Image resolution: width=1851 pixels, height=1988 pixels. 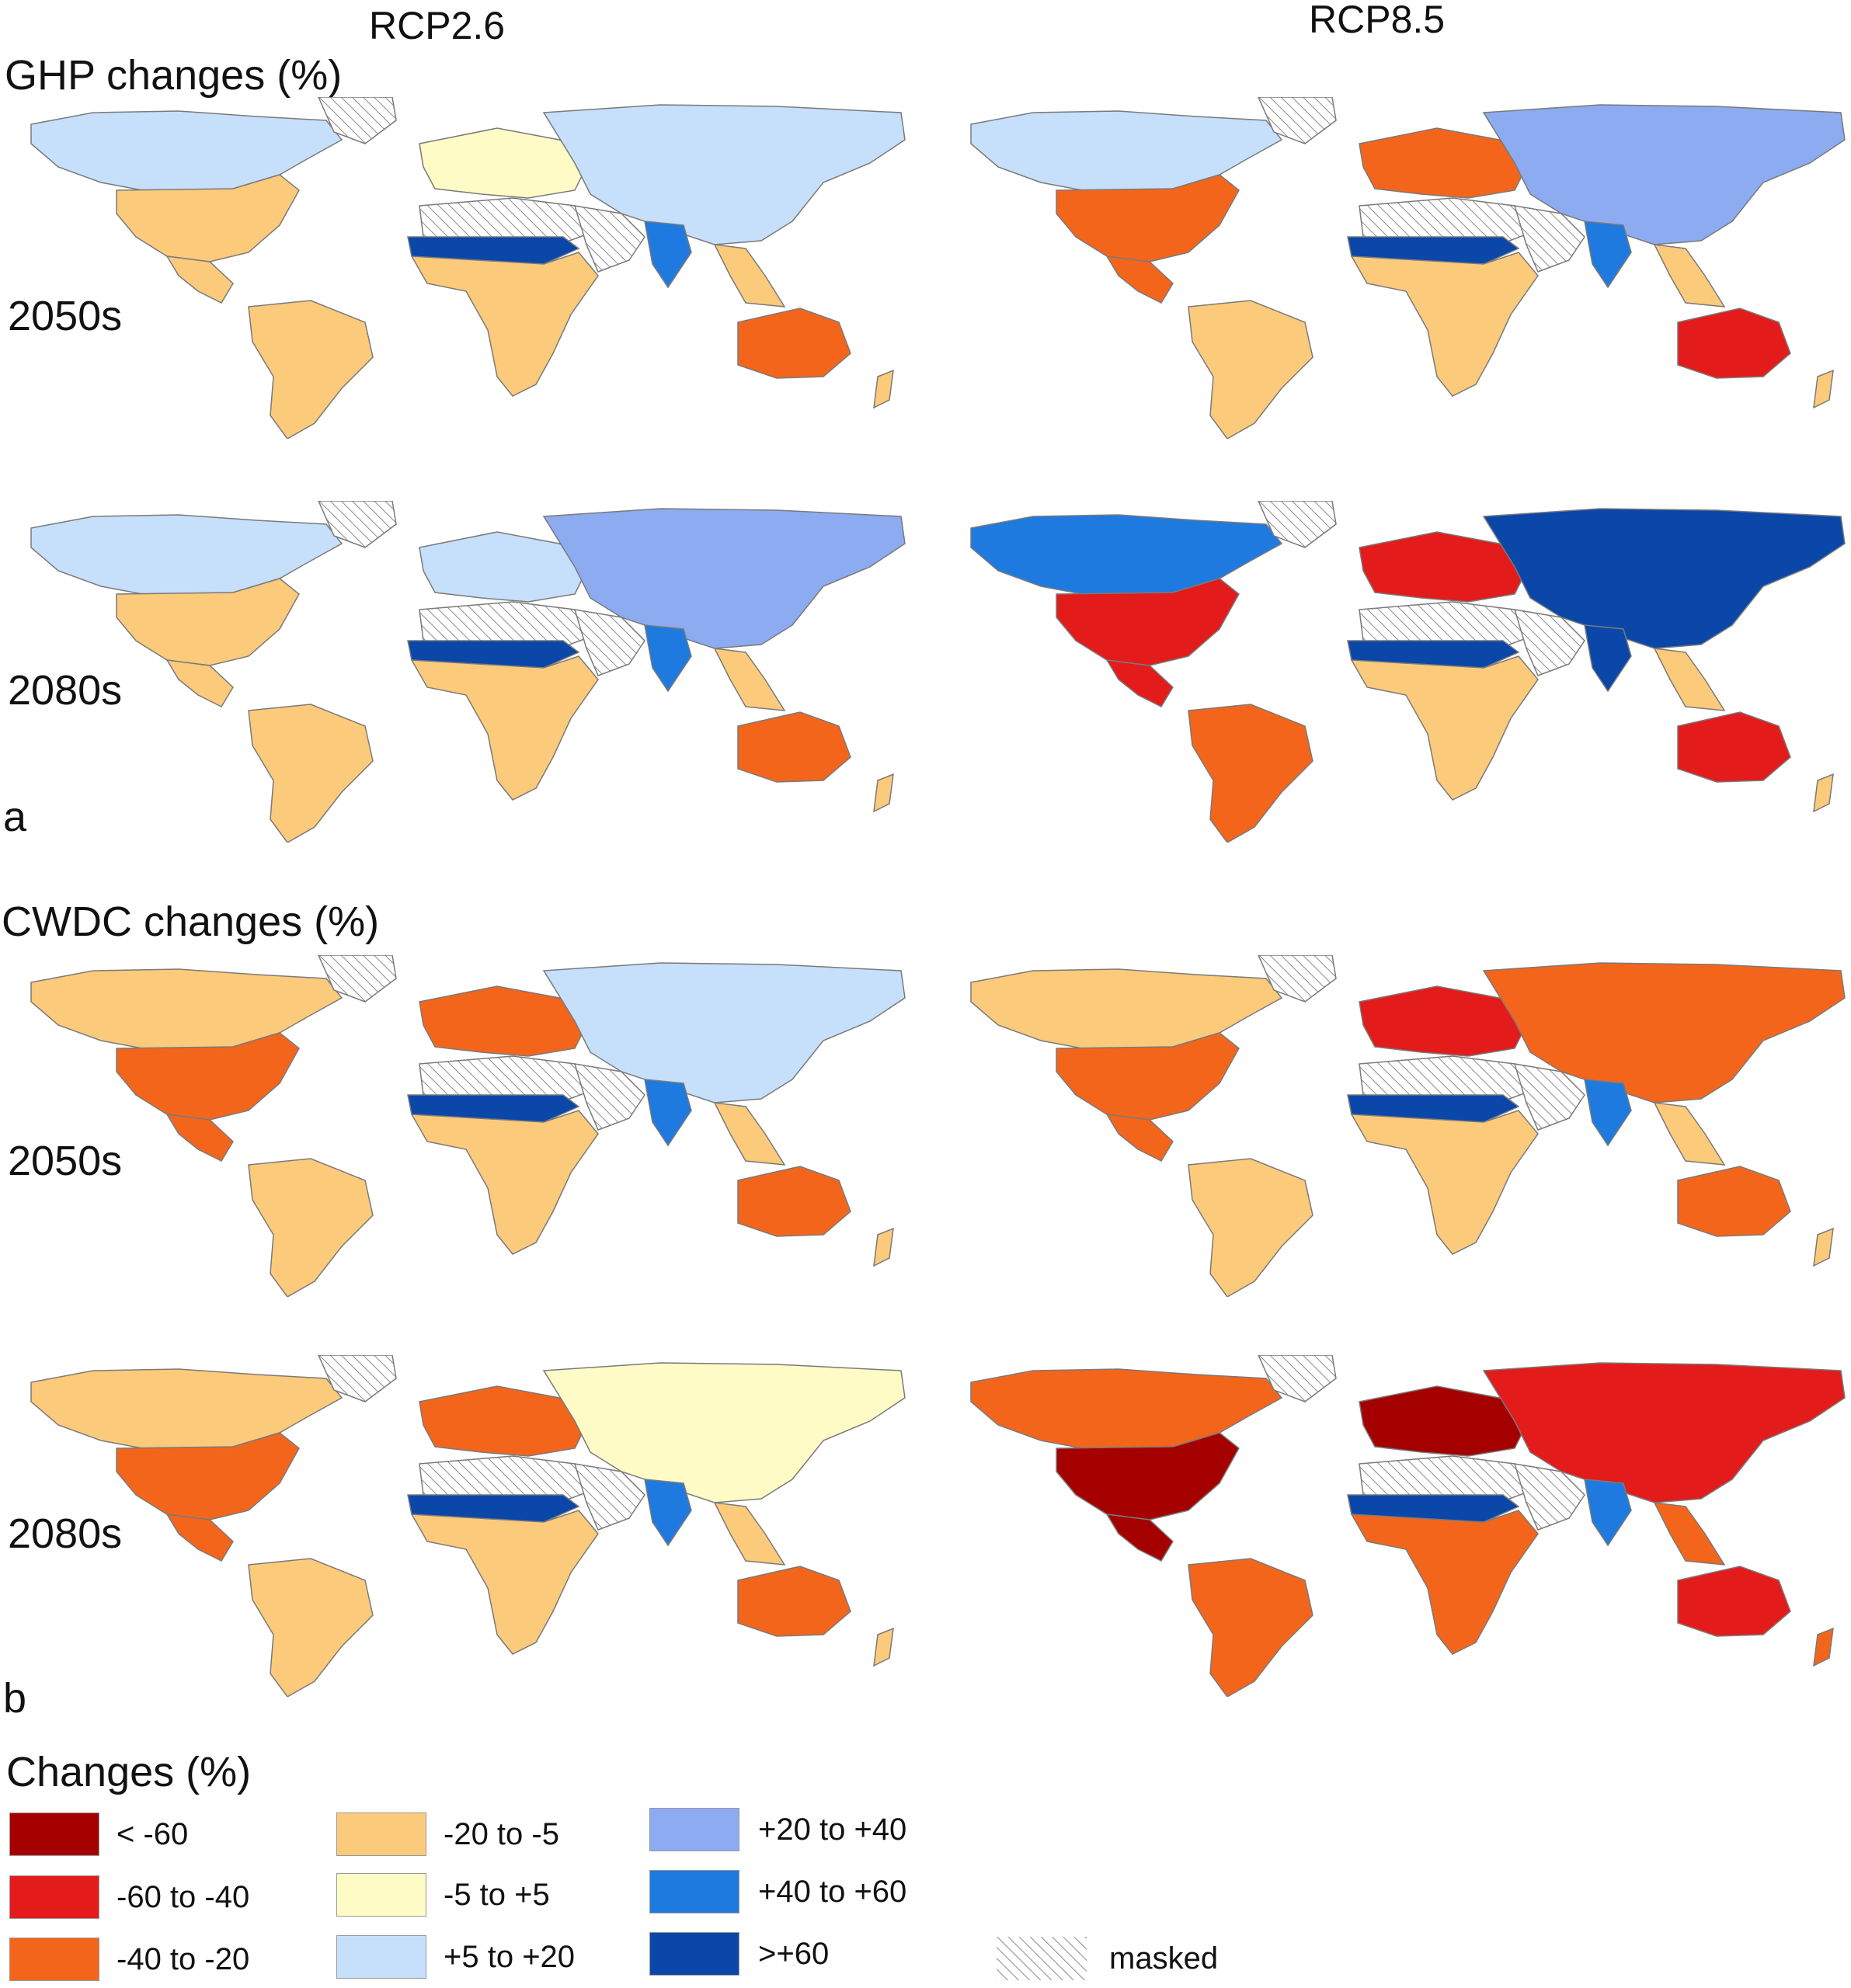 What do you see at coordinates (191, 921) in the screenshot?
I see `section-title-cwdc: CWDC changes (%)` at bounding box center [191, 921].